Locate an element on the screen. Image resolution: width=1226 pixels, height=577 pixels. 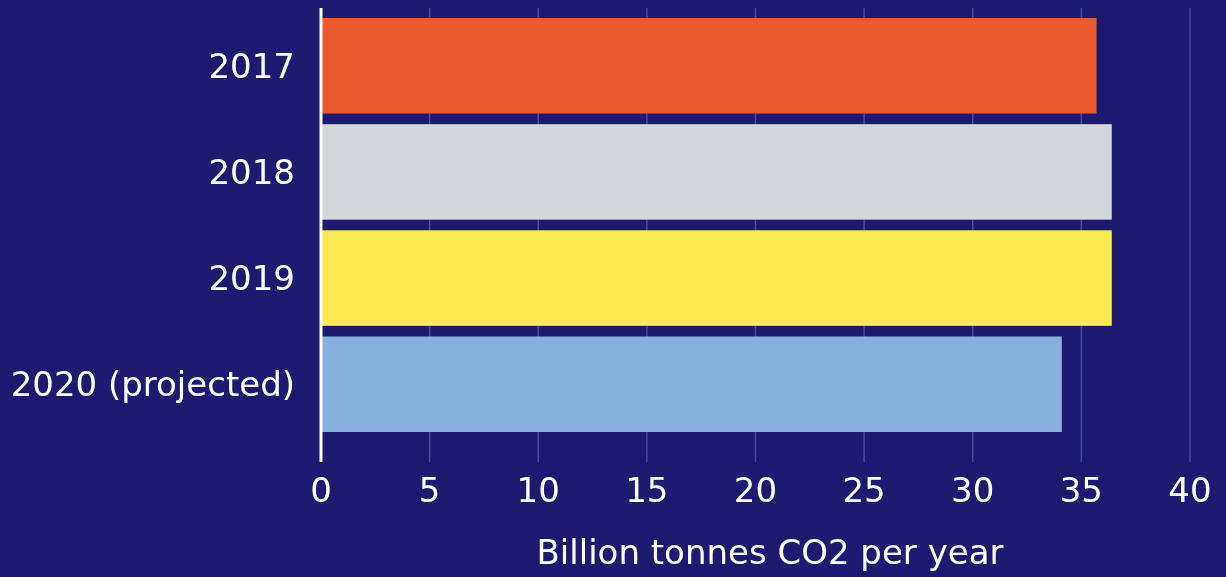
y-tick-label: 2020 (projected) is located at coordinates (152, 384).